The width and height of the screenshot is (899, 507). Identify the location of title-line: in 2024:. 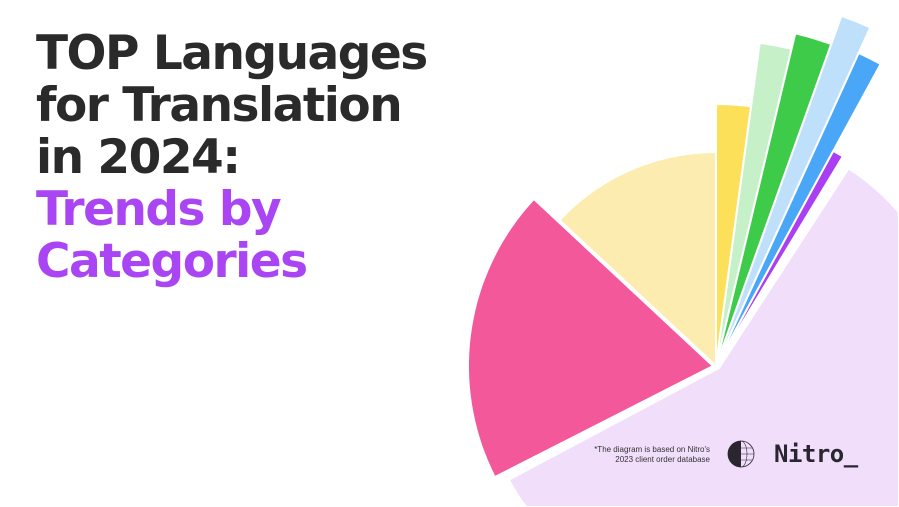
(138, 157).